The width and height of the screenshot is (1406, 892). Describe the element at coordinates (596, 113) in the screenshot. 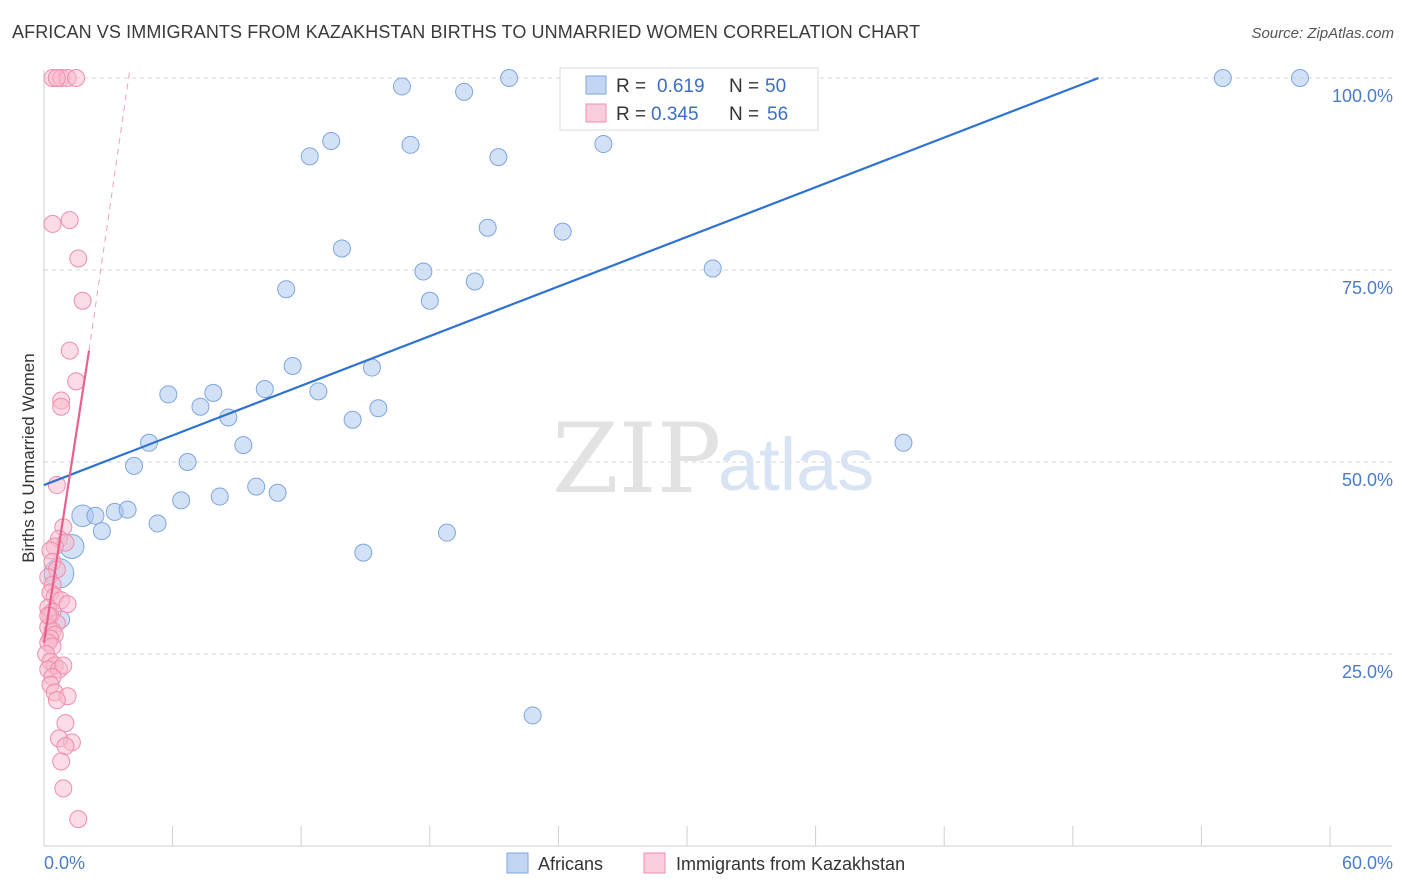

I see `stats-swatch-kazakhstan` at that location.